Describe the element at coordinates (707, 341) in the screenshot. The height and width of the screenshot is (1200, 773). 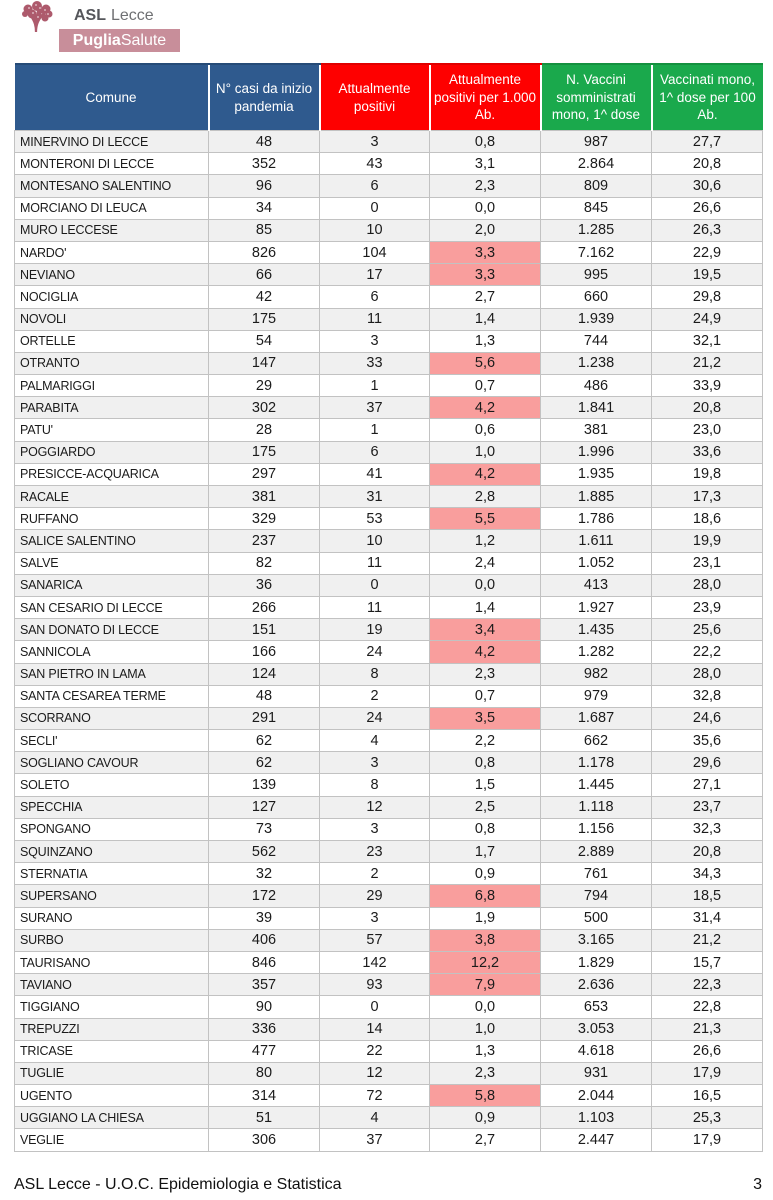
I see `cell-vaccinati-per-100: 32,1` at that location.